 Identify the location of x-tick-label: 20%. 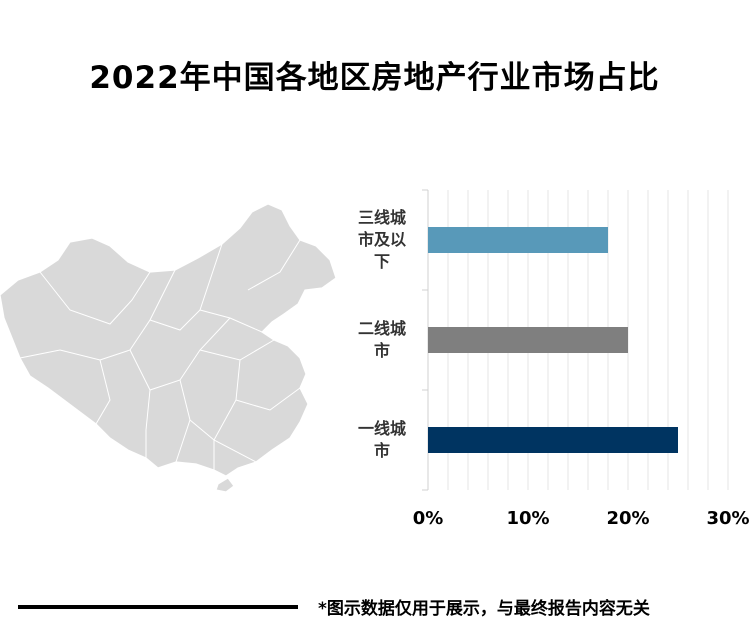
(628, 518).